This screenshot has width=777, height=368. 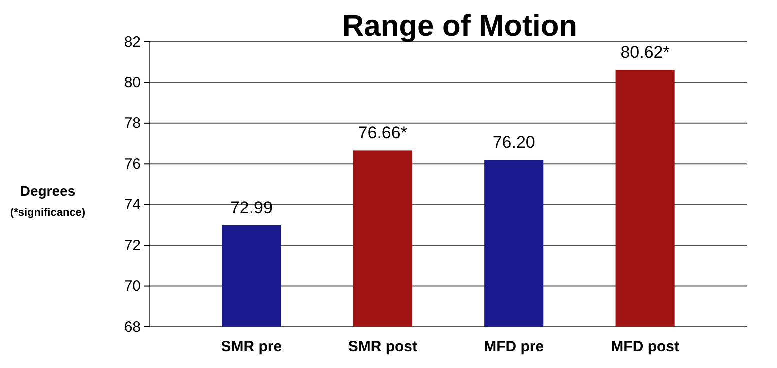 I want to click on data-label: 76.20, so click(x=514, y=142).